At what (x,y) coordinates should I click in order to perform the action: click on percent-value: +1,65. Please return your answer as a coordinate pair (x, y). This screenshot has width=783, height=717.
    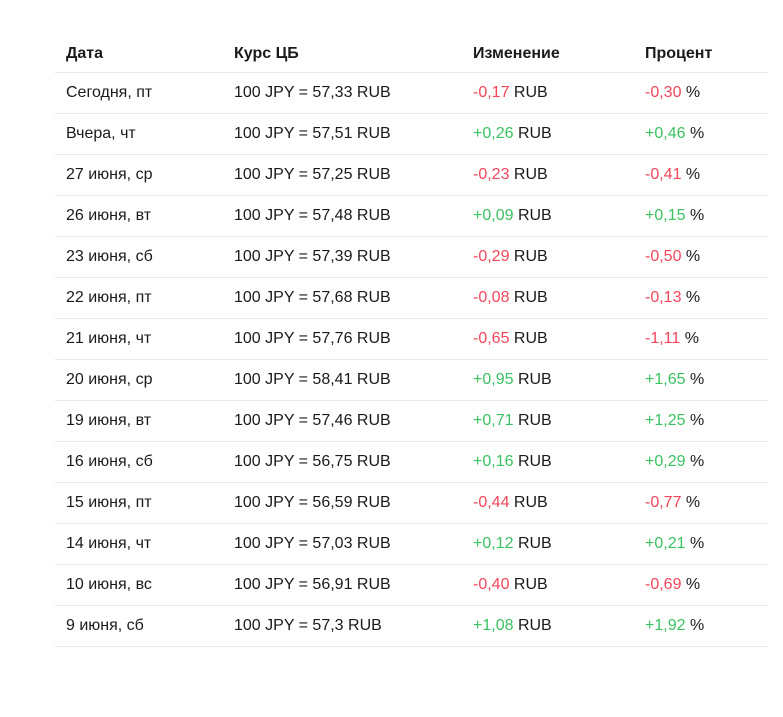
    Looking at the image, I should click on (665, 379).